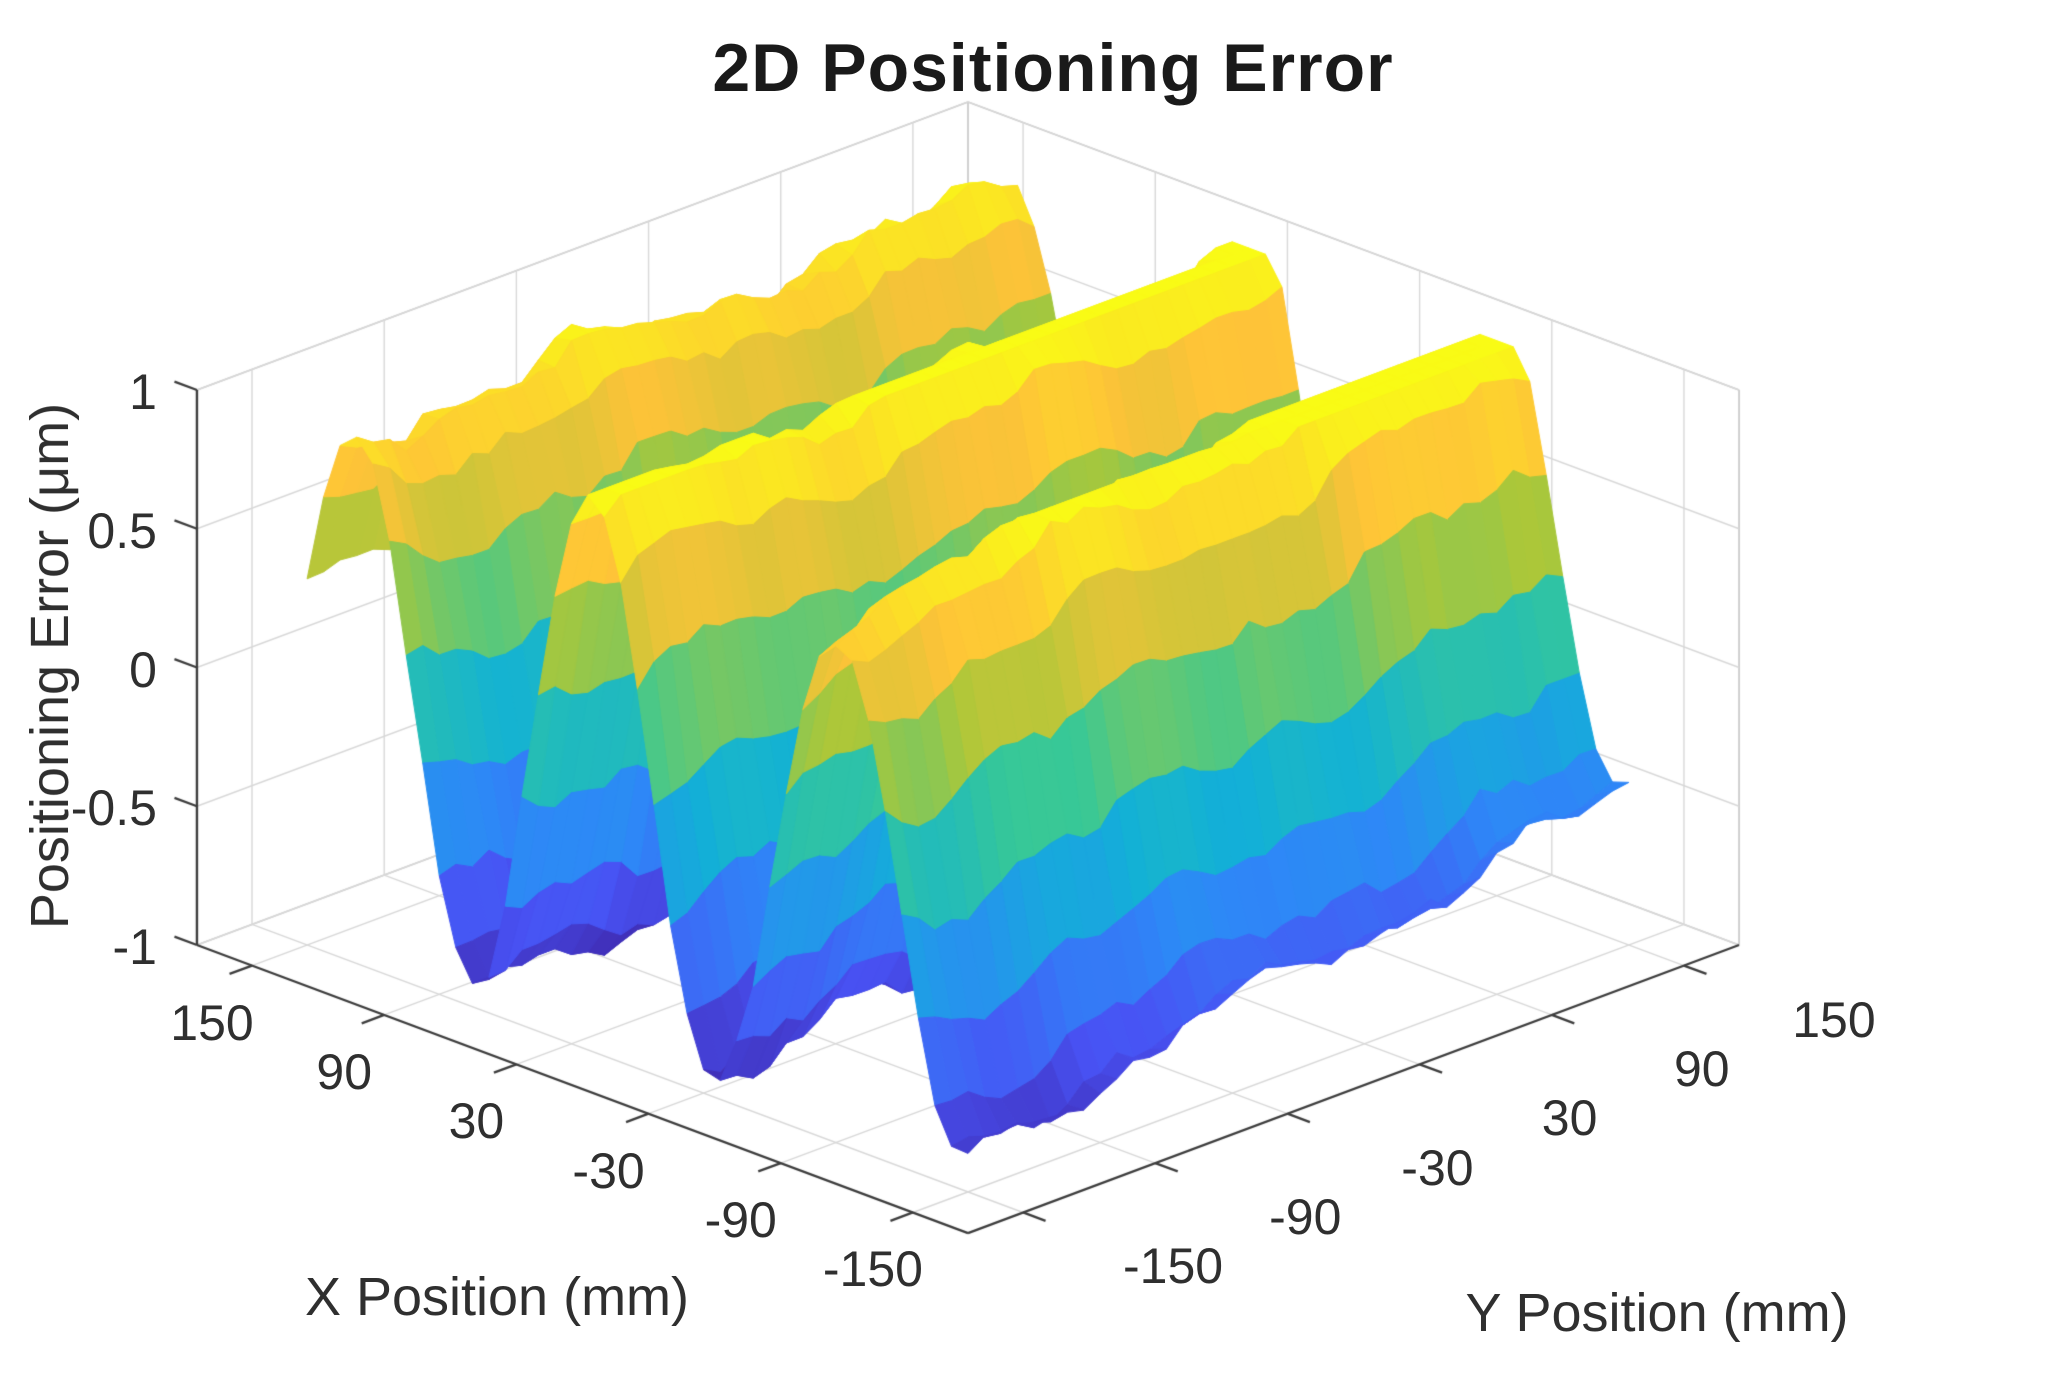 This screenshot has height=1386, width=2048. I want to click on z-tick-label: 1, so click(143, 392).